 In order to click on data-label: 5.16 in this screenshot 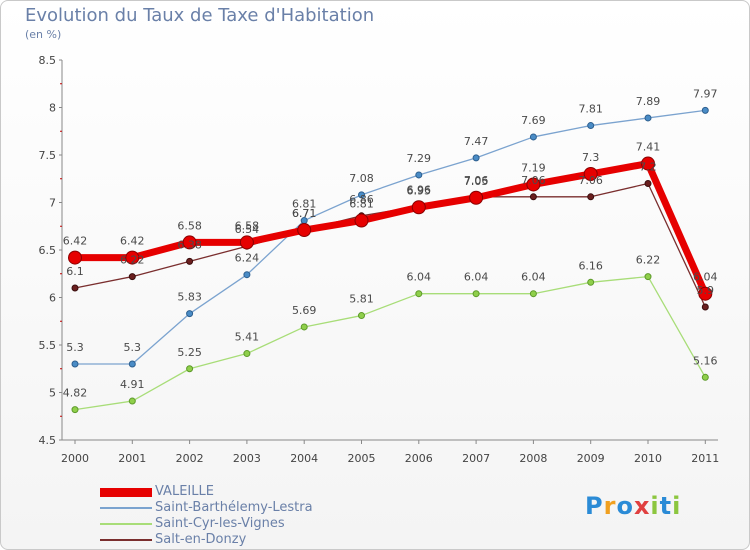, I will do `click(705, 360)`.